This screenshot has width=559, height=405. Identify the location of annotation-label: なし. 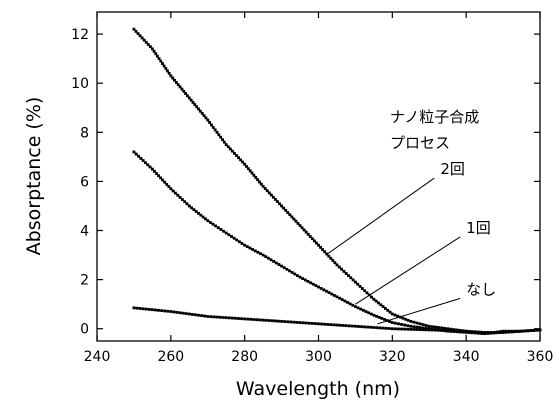
(481, 289).